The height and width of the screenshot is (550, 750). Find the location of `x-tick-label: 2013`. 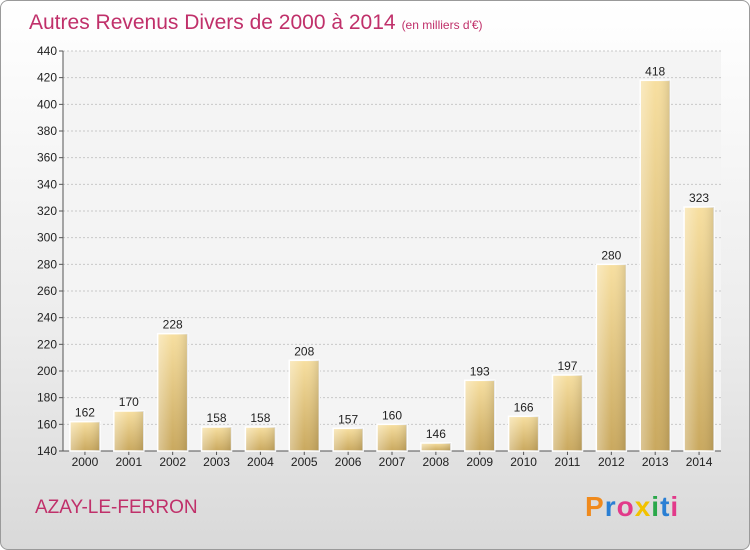

x-tick-label: 2013 is located at coordinates (655, 462).